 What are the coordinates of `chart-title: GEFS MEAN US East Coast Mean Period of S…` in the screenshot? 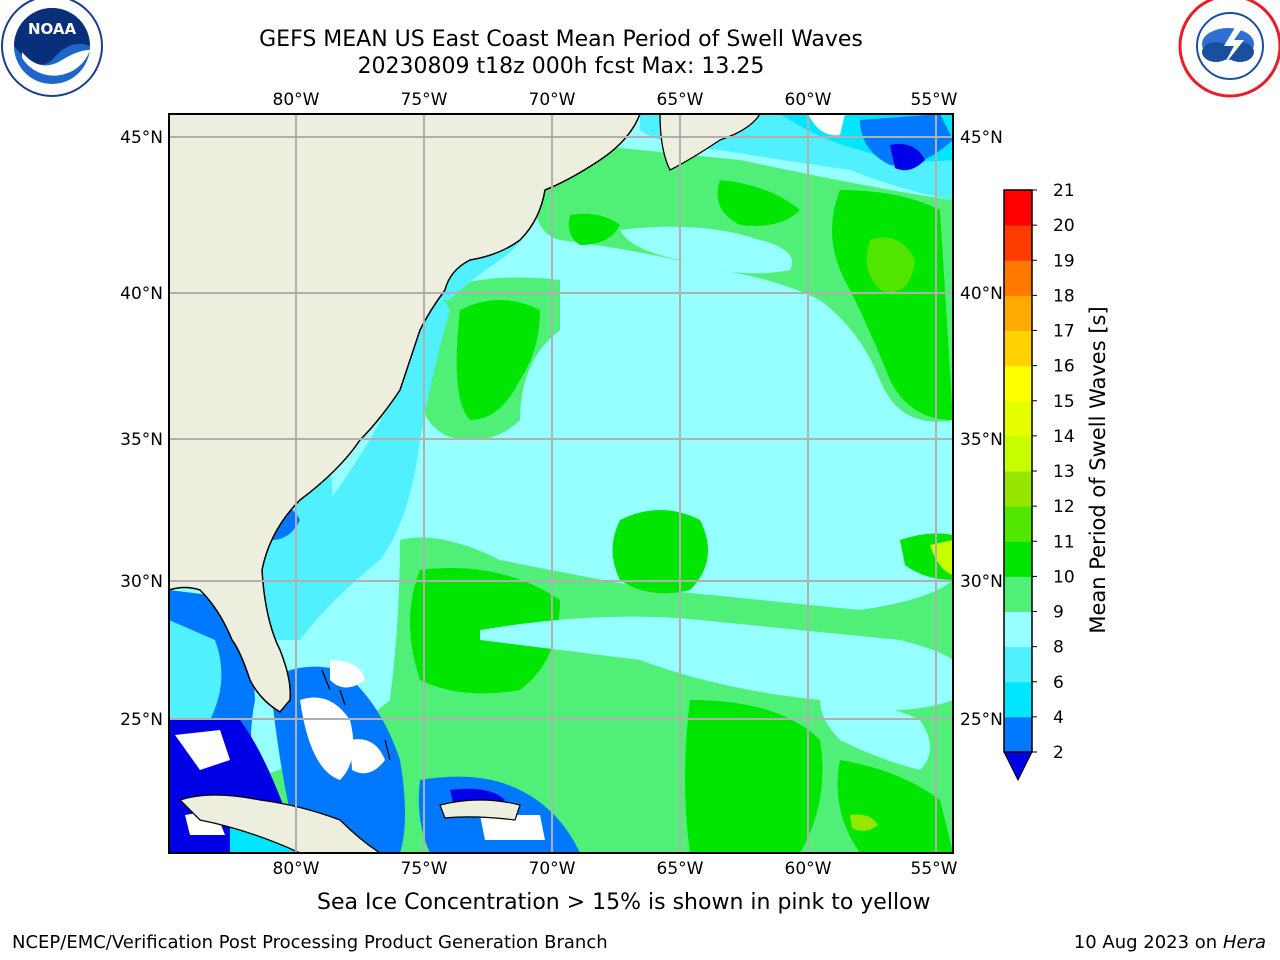 It's located at (561, 39).